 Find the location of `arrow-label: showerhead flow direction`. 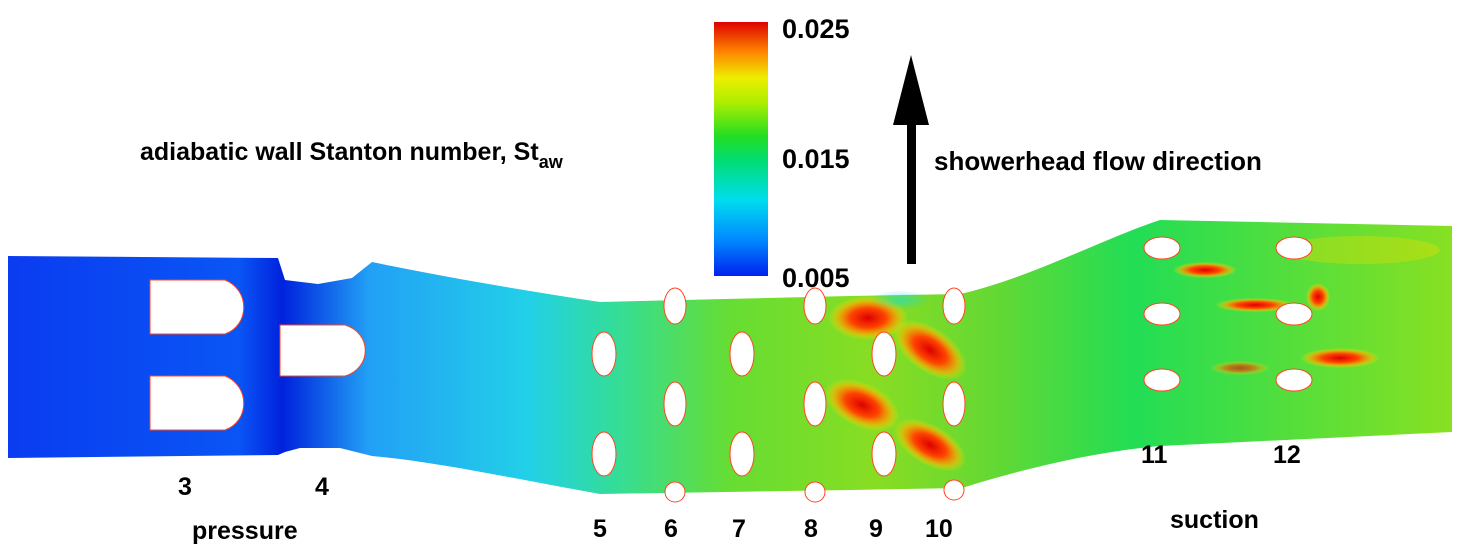

arrow-label: showerhead flow direction is located at coordinates (1098, 161).